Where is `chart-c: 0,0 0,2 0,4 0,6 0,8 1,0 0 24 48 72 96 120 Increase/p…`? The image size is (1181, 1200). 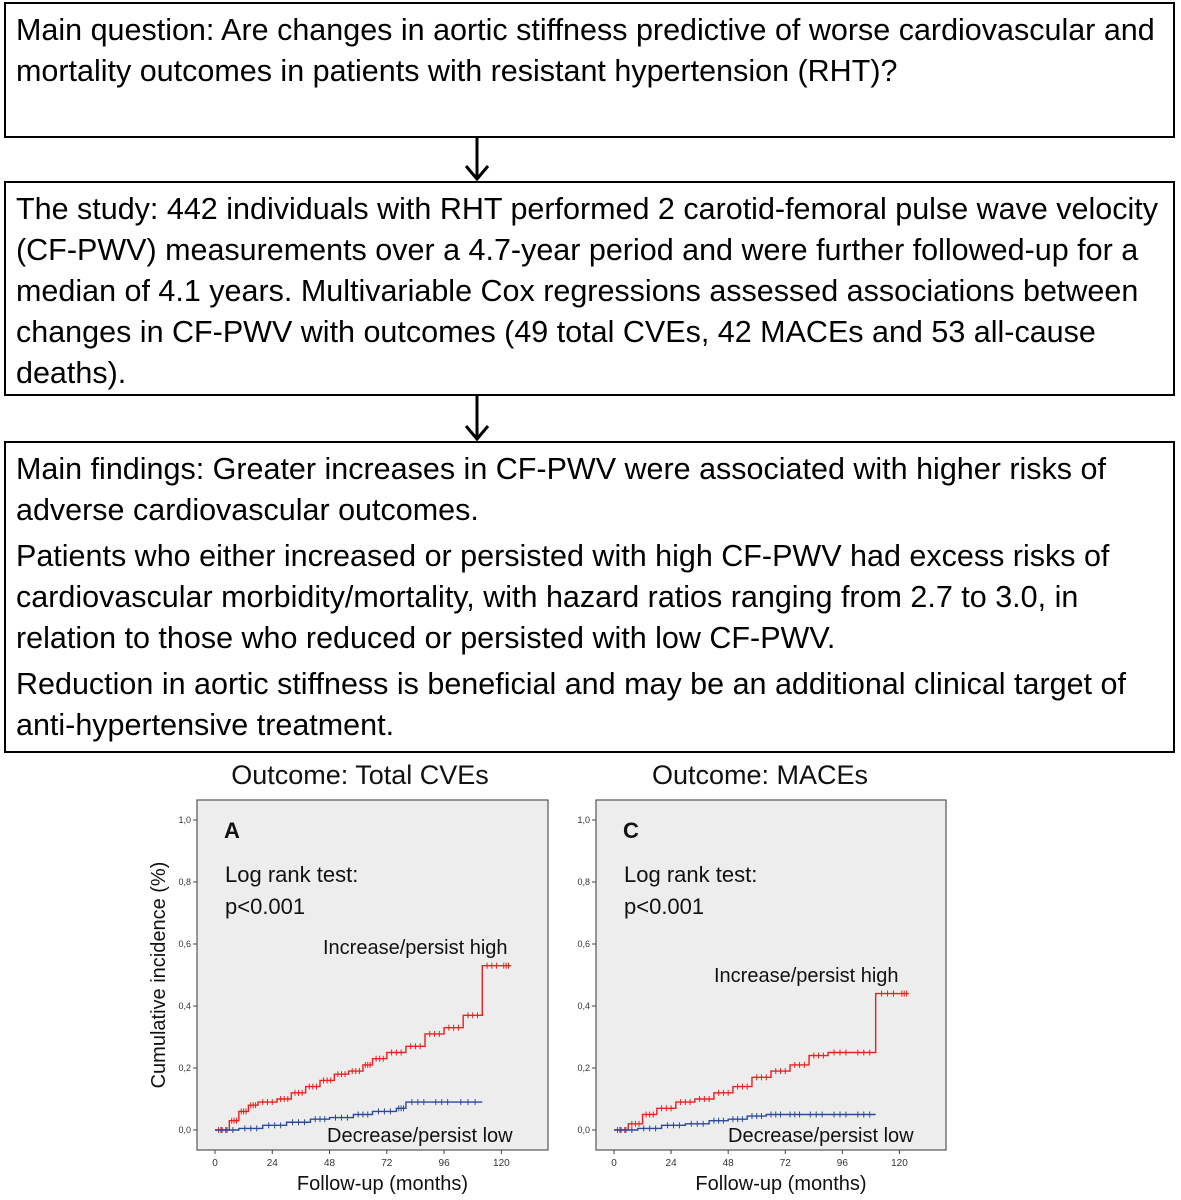 chart-c: 0,0 0,2 0,4 0,6 0,8 1,0 0 24 48 72 96 120 Increase/p… is located at coordinates (762, 997).